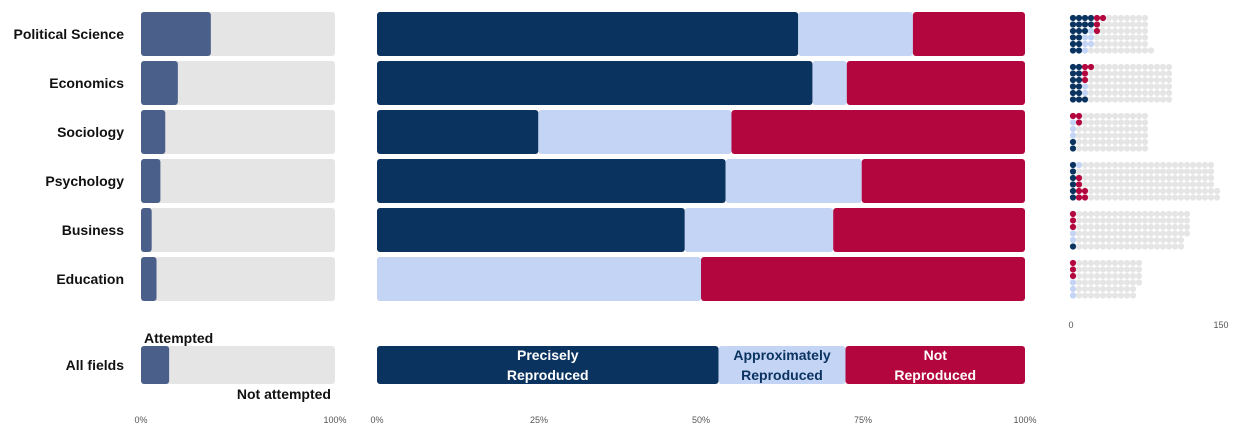 Image resolution: width=1237 pixels, height=425 pixels. Describe the element at coordinates (86, 83) in the screenshot. I see `field-label: Economics` at that location.